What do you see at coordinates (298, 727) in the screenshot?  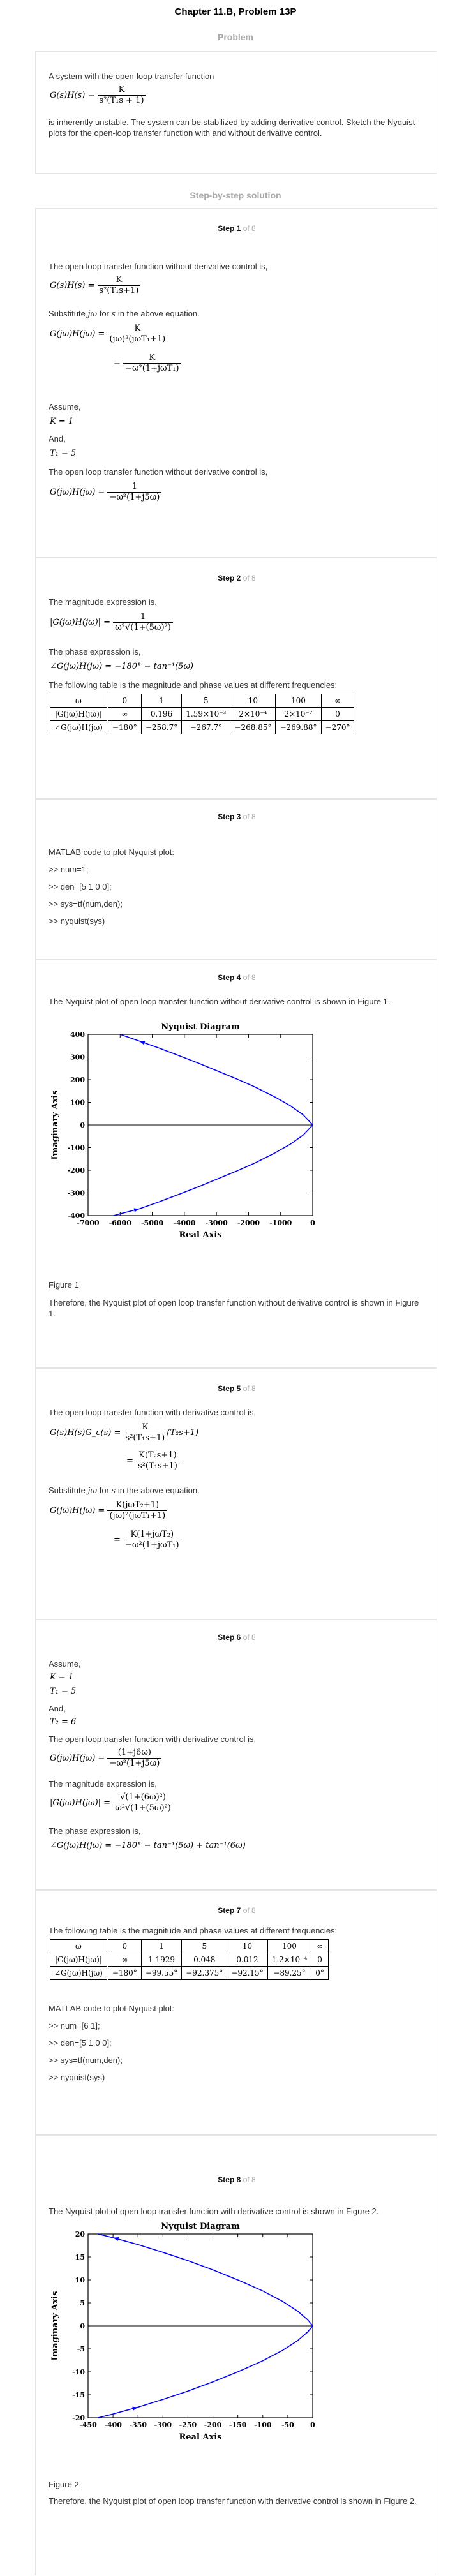 I see `table-cell: −269.88°` at bounding box center [298, 727].